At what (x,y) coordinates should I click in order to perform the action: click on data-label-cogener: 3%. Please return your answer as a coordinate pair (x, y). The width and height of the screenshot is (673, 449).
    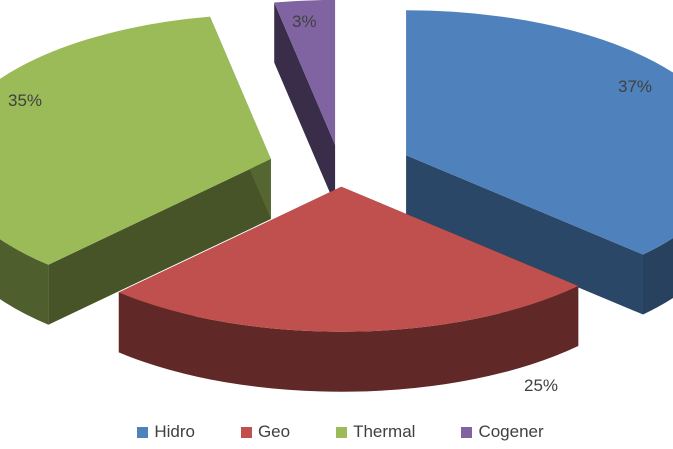
    Looking at the image, I should click on (304, 21).